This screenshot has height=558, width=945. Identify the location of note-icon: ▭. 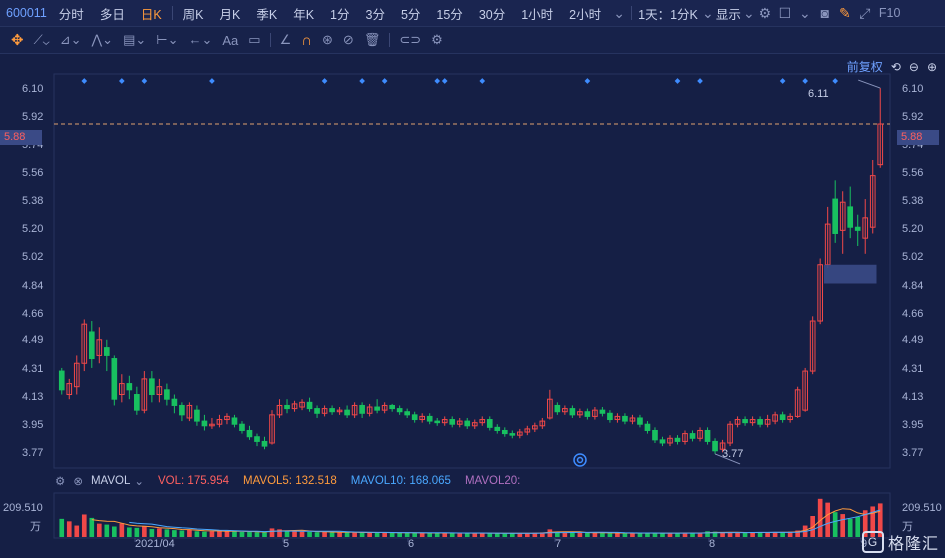
(254, 39).